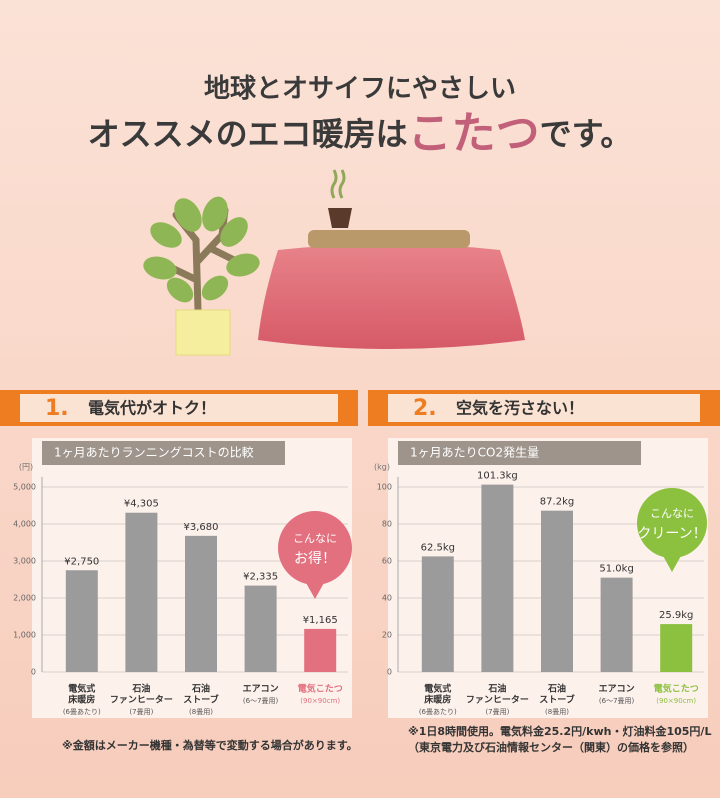 Image resolution: width=720 pixels, height=798 pixels. Describe the element at coordinates (382, 467) in the screenshot. I see `y-unit: (kg)` at that location.